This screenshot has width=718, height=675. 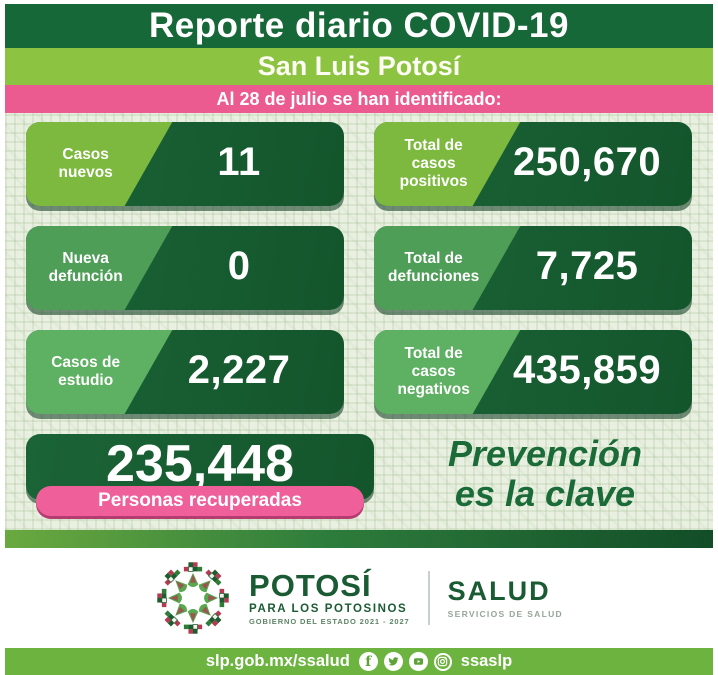 What do you see at coordinates (239, 161) in the screenshot?
I see `stat-value: 11` at bounding box center [239, 161].